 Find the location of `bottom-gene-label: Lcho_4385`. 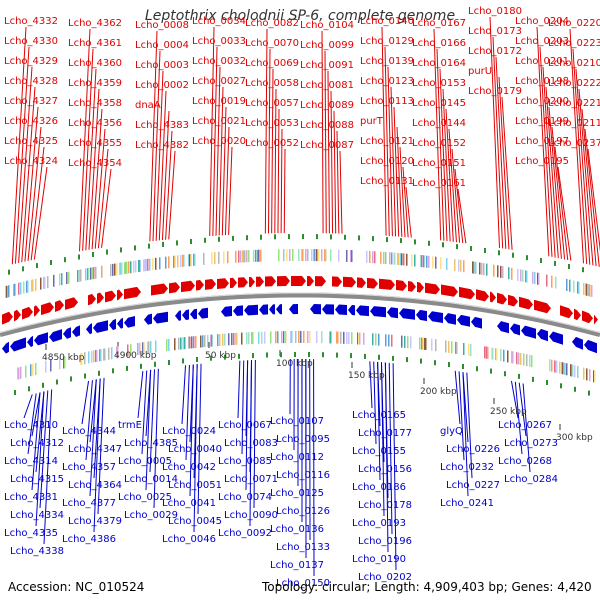

bottom-gene-label: Lcho_4385 is located at coordinates (151, 443).